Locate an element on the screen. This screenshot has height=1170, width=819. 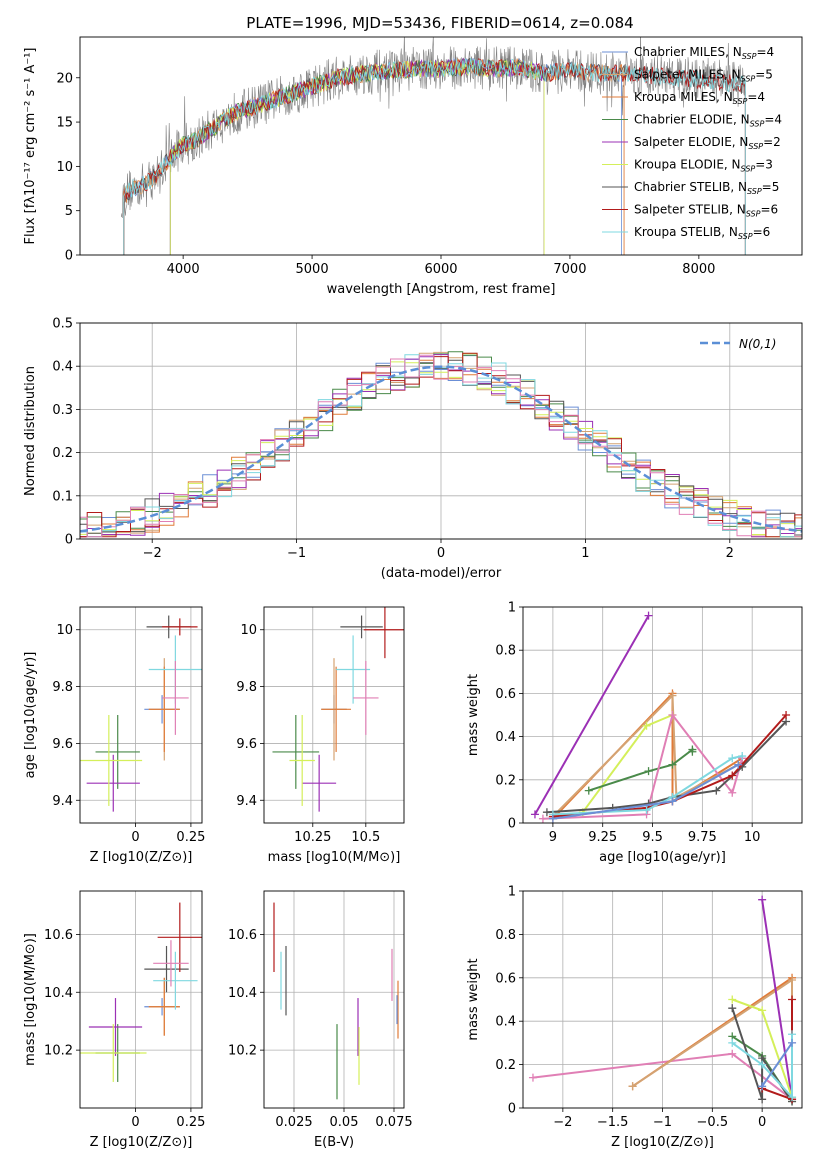
errorbars is located at coordinates (338, 709).